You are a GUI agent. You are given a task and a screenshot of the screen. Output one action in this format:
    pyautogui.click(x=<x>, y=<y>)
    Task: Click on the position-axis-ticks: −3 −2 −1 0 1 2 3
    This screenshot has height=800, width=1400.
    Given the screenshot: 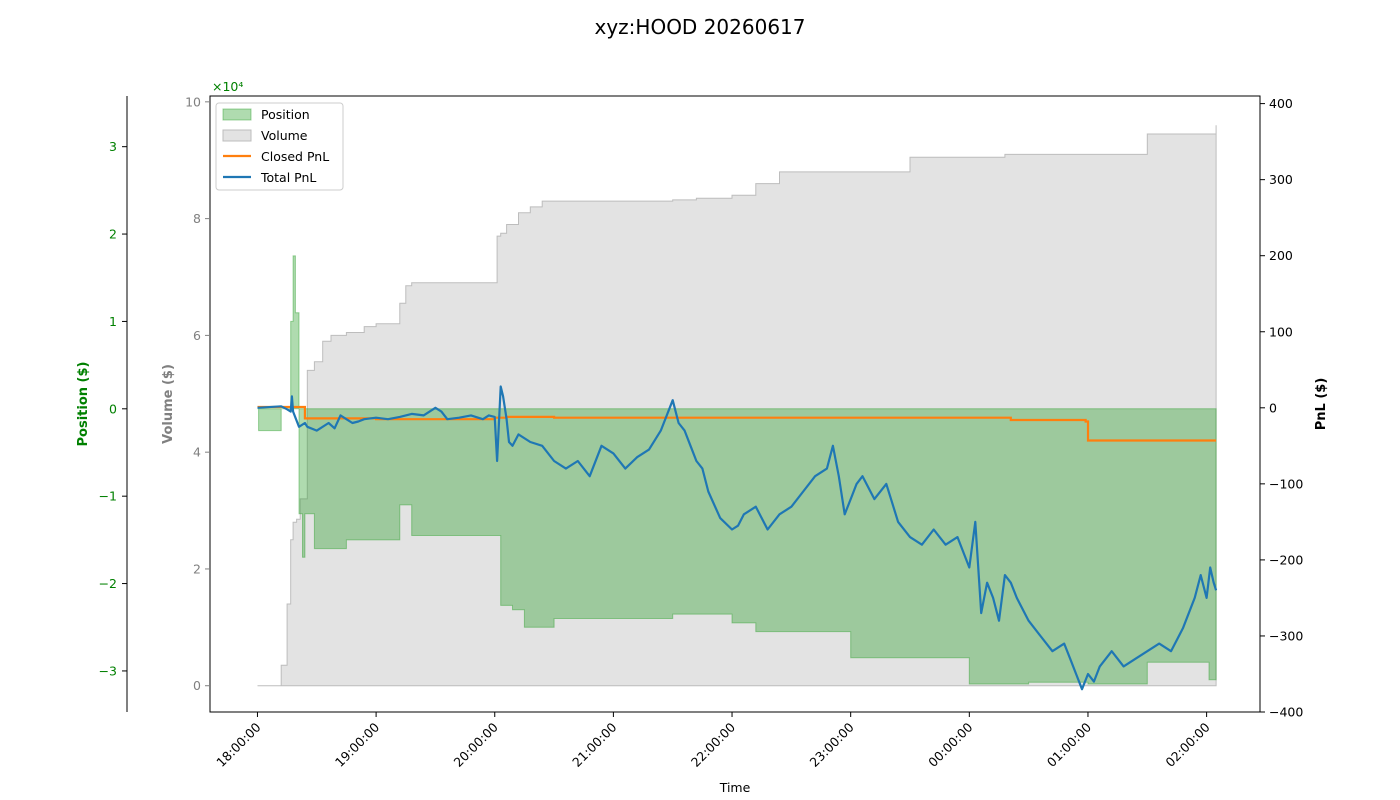 What is the action you would take?
    pyautogui.click(x=113, y=408)
    